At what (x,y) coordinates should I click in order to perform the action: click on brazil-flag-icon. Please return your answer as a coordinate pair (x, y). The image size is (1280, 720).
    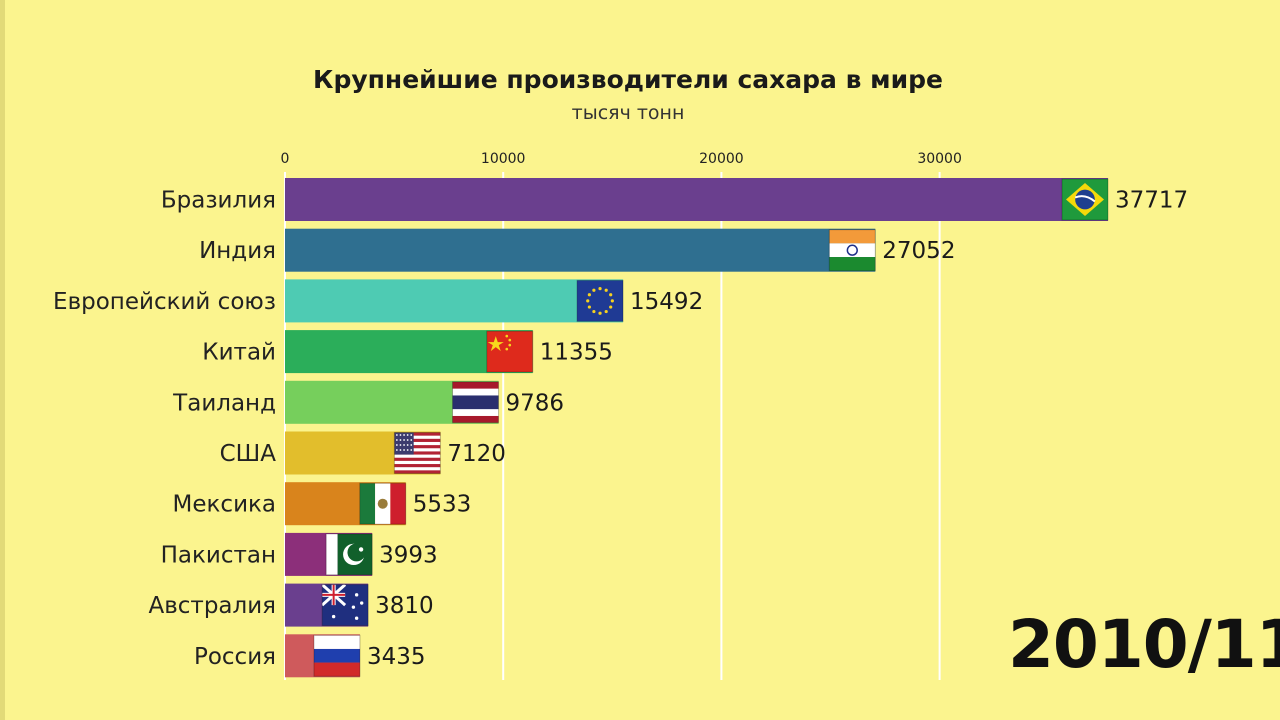
    Looking at the image, I should click on (1085, 199).